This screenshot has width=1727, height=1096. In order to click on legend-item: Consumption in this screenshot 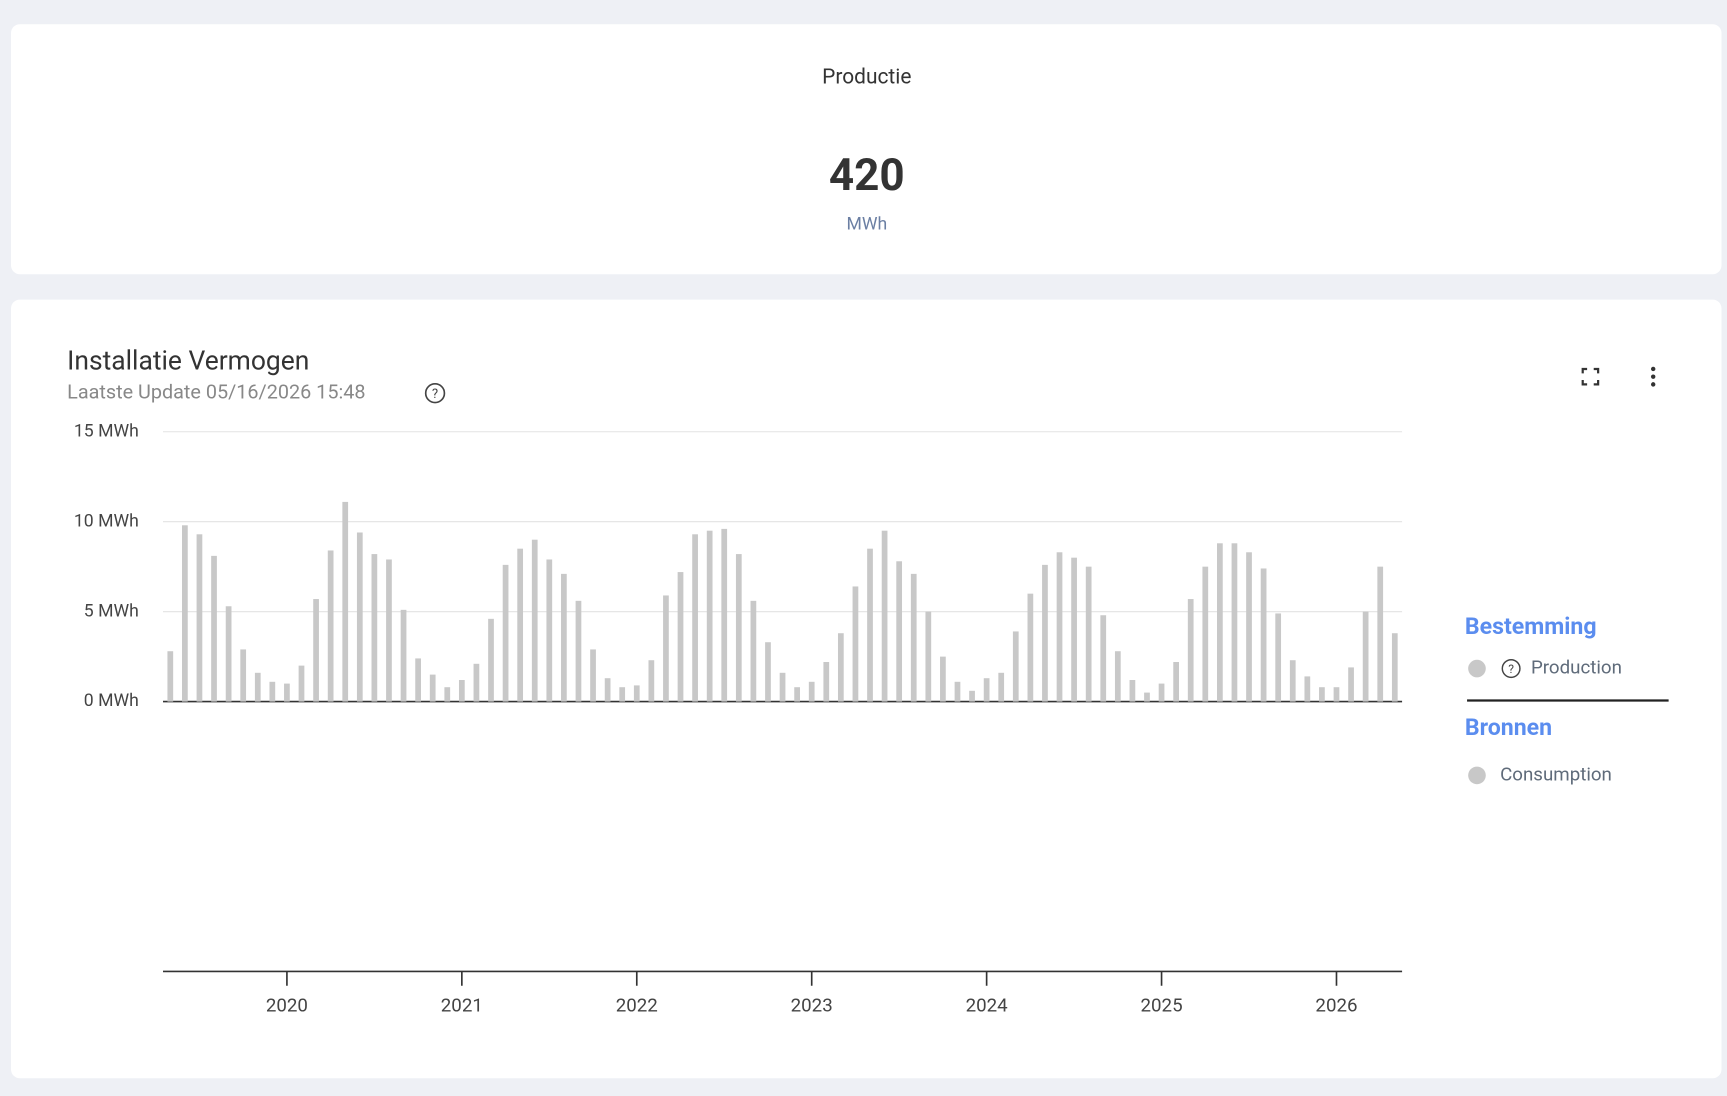, I will do `click(1540, 774)`.